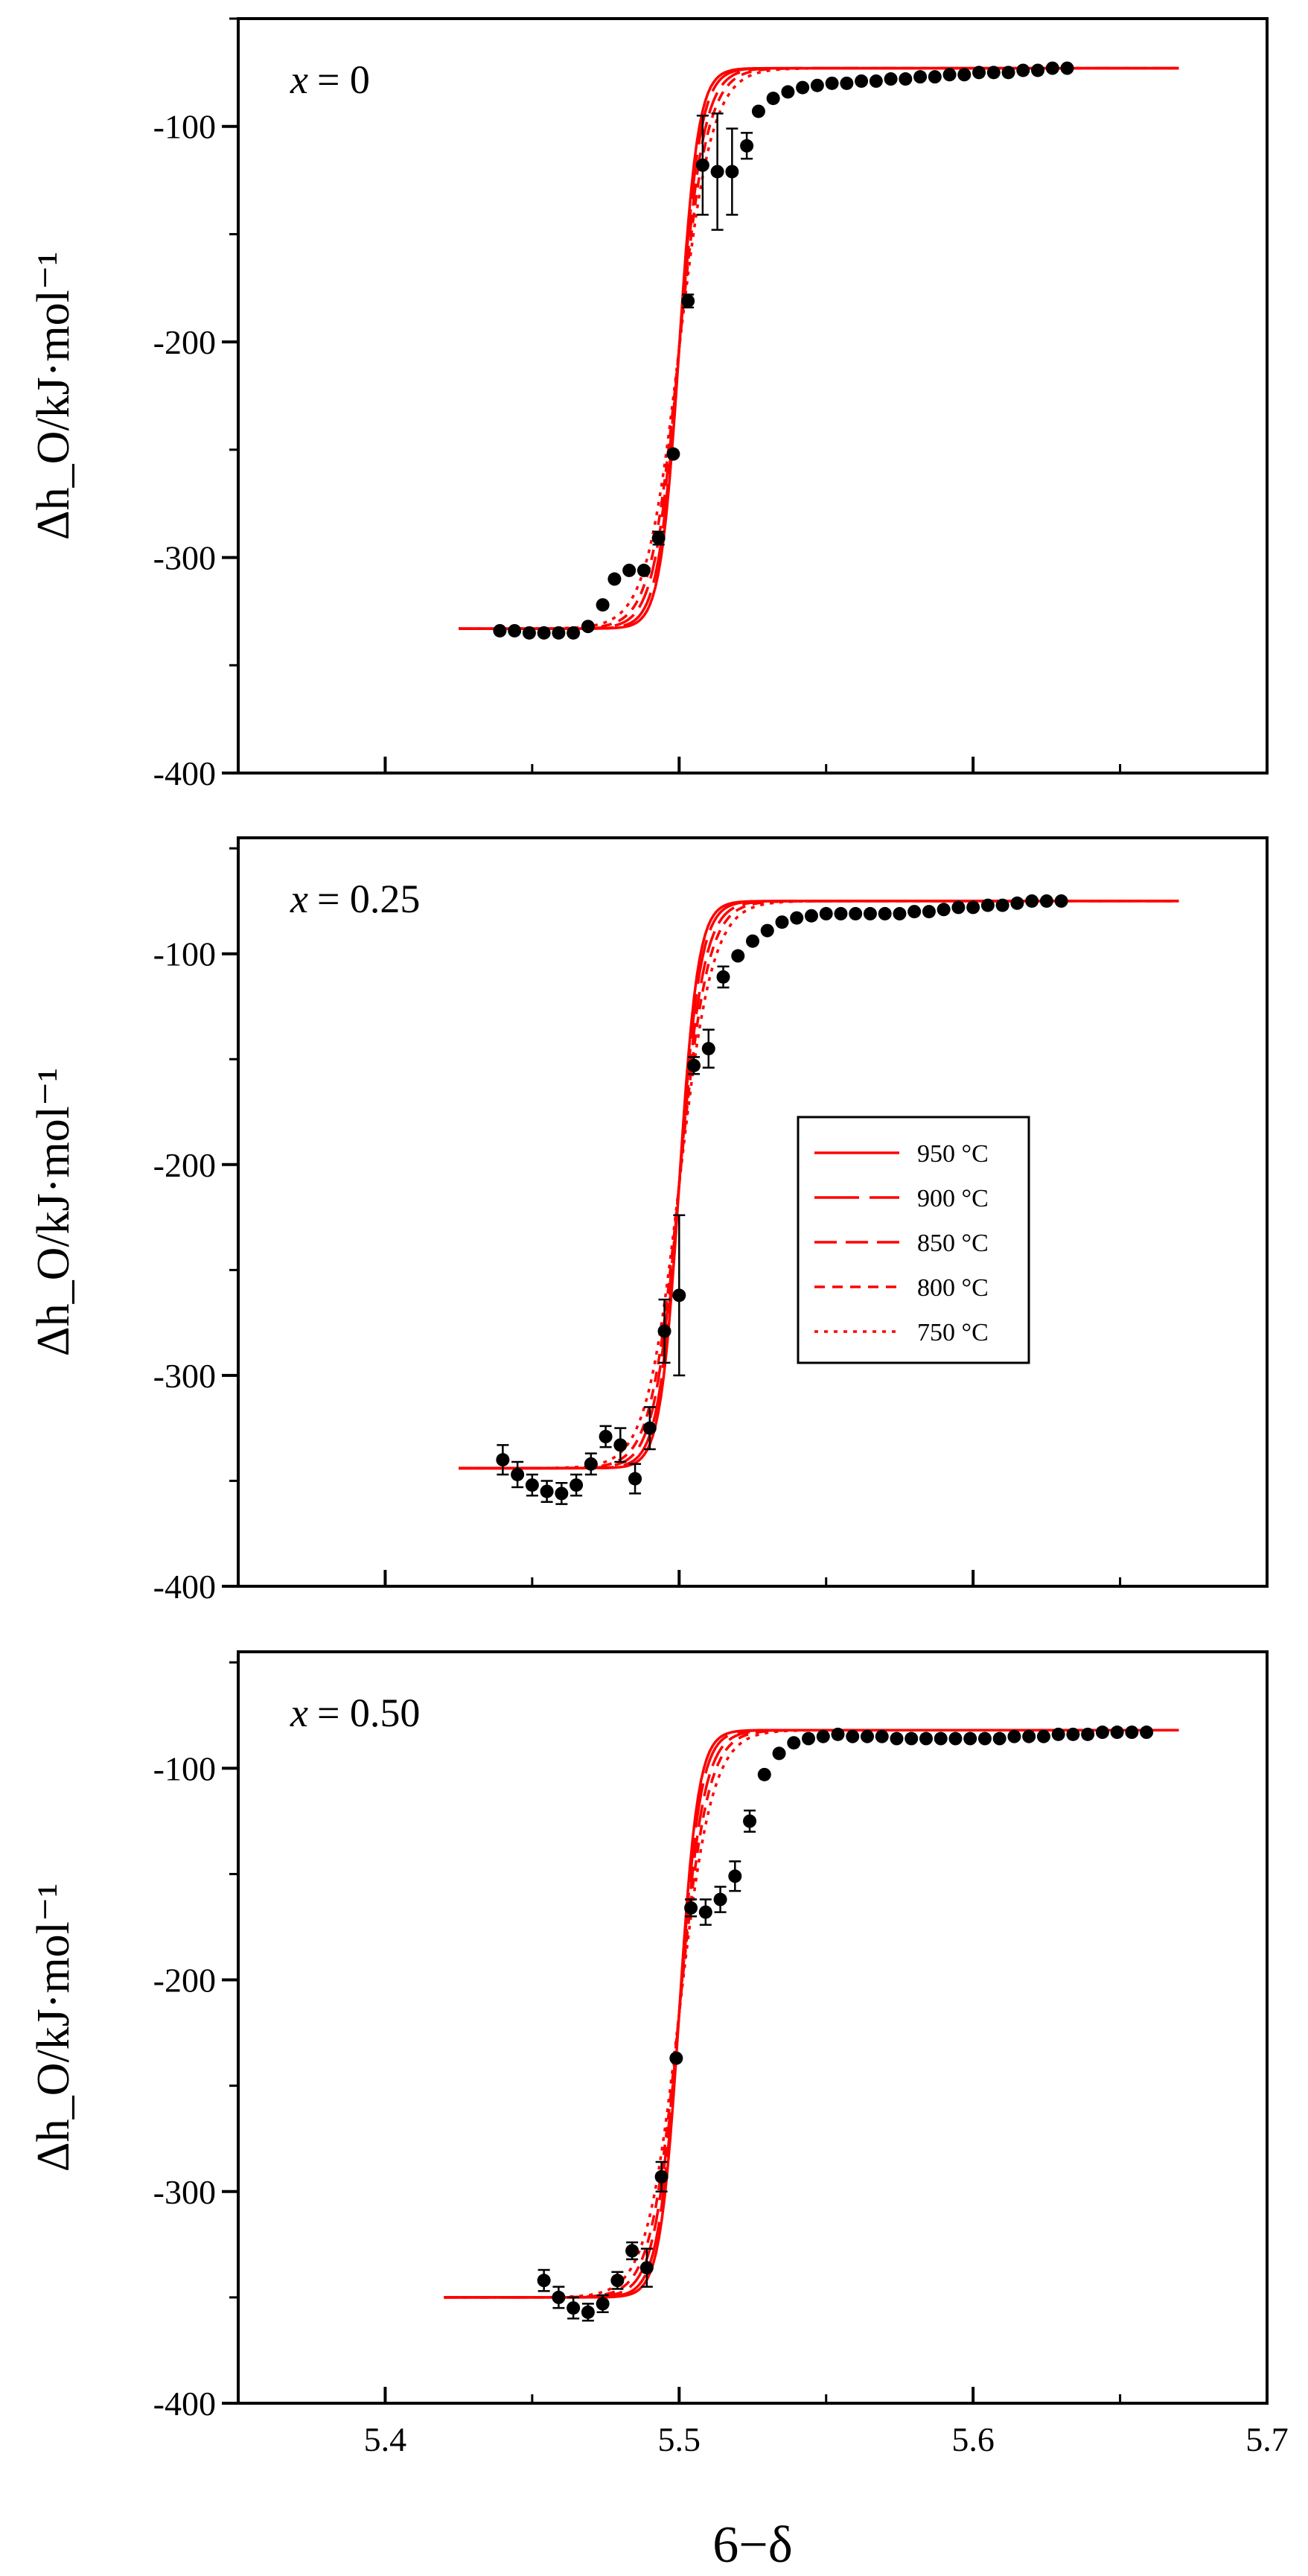 The height and width of the screenshot is (2576, 1308). Describe the element at coordinates (913, 1240) in the screenshot. I see `legend: 950 °C 900 °C 850 °C 800 °C 750 °C` at that location.